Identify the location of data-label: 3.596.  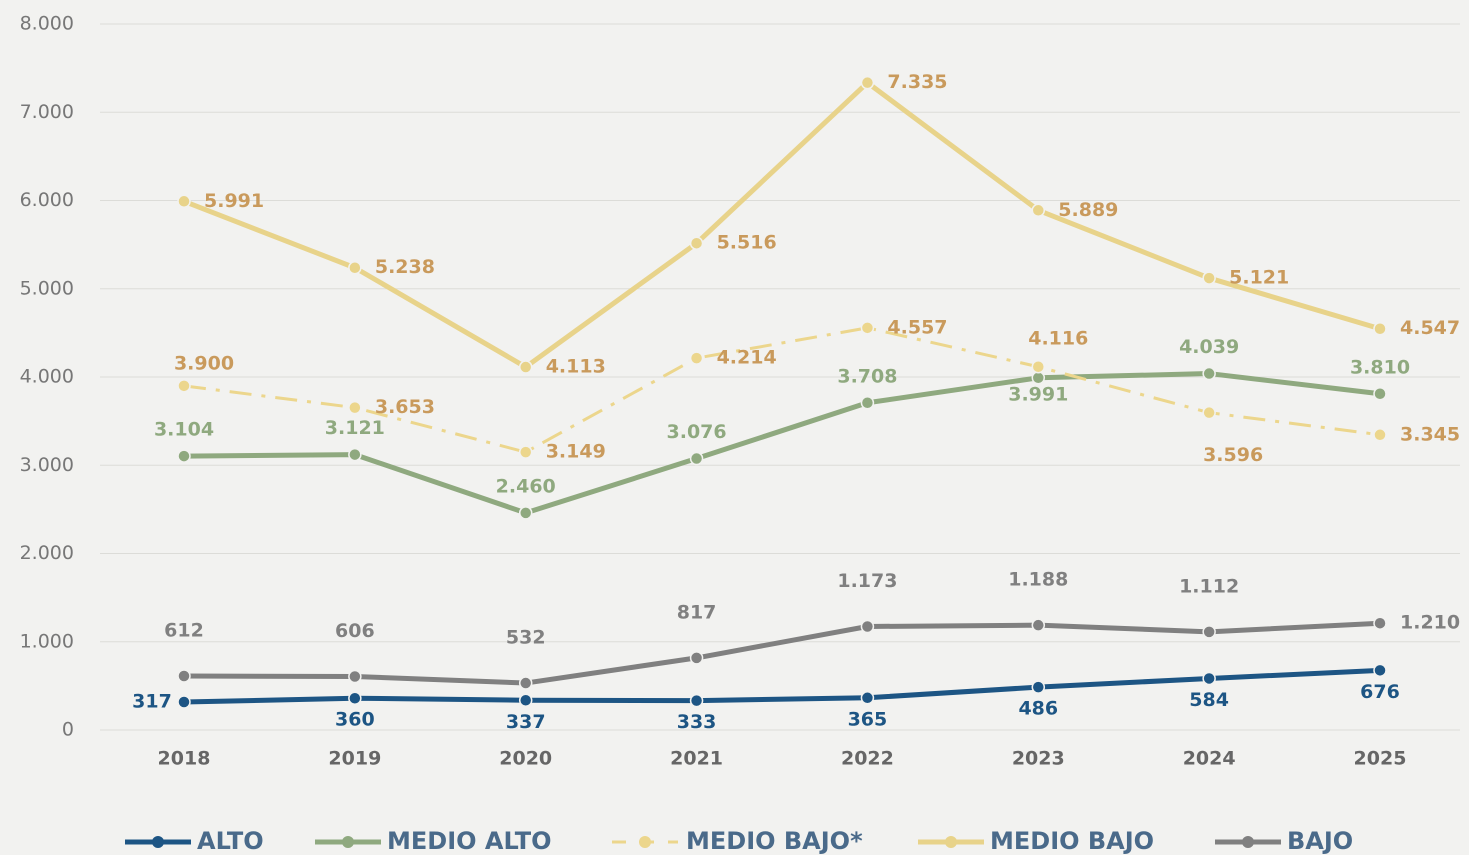
(1233, 455).